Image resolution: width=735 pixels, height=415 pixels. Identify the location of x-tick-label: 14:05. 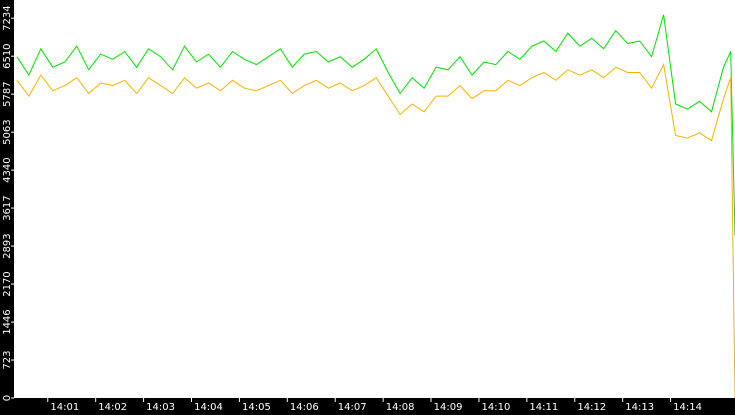
(256, 407).